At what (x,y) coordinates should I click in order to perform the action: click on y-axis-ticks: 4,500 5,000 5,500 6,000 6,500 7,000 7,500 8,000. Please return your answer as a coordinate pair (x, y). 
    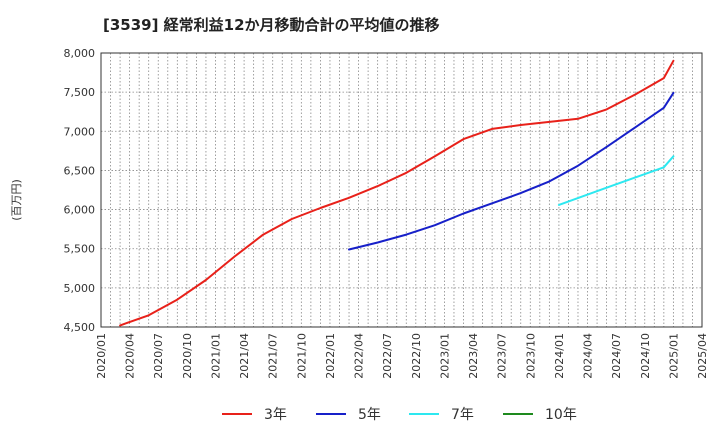
    Looking at the image, I should click on (80, 190).